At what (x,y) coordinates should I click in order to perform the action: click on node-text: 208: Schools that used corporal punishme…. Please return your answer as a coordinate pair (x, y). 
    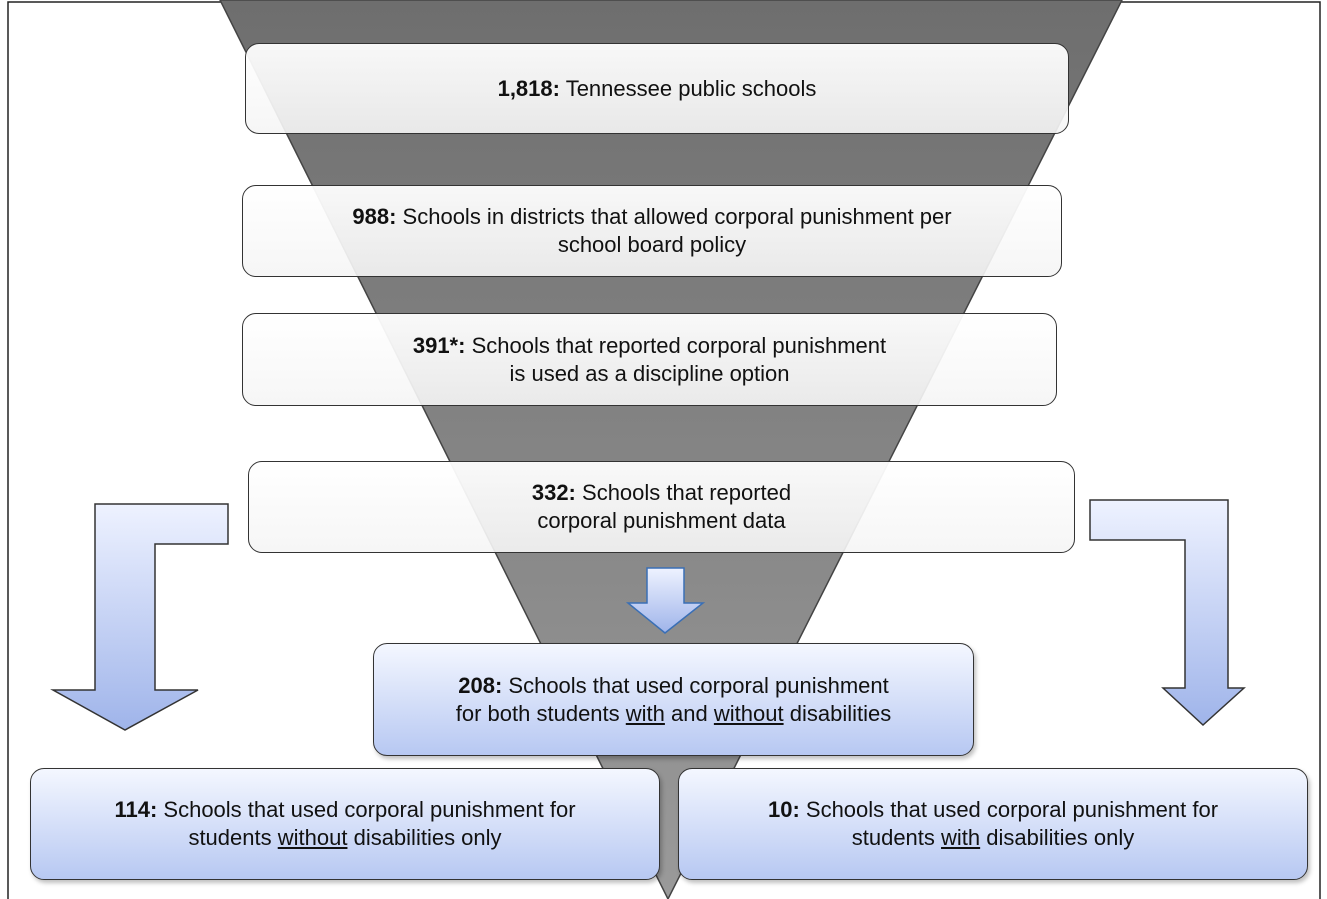
    Looking at the image, I should click on (673, 700).